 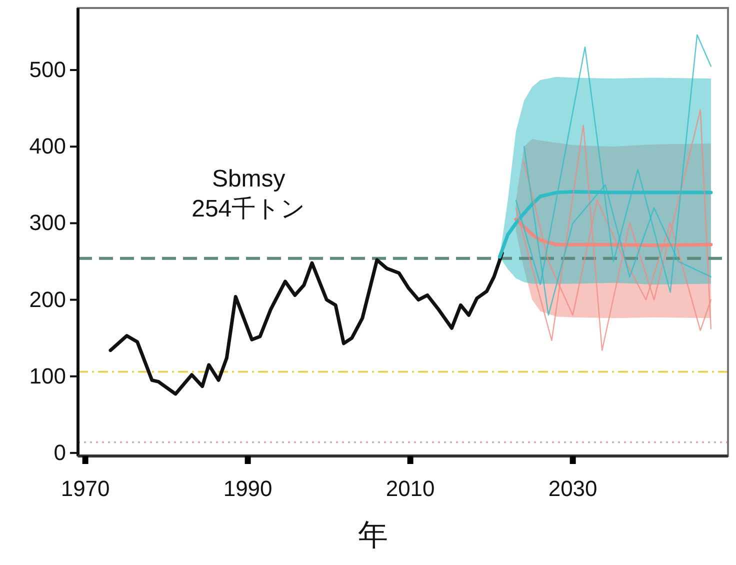 I want to click on y-tick-label: 300, so click(x=47, y=223).